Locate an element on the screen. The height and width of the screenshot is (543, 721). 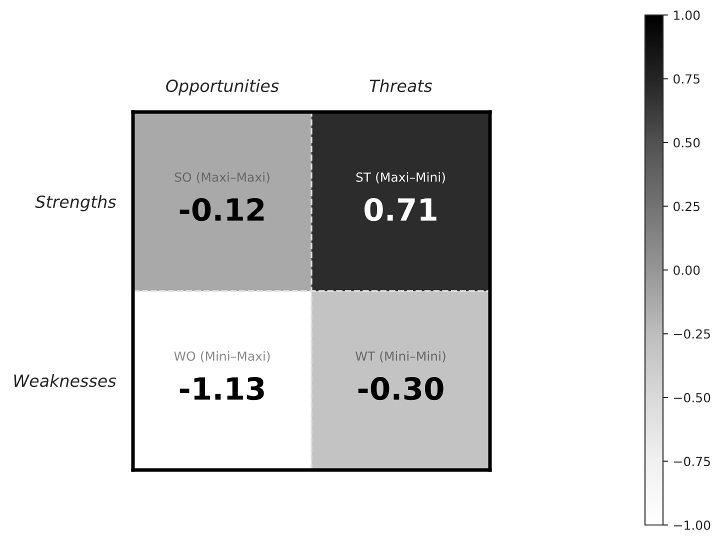
color-bar-label: 0.00 is located at coordinates (687, 270).